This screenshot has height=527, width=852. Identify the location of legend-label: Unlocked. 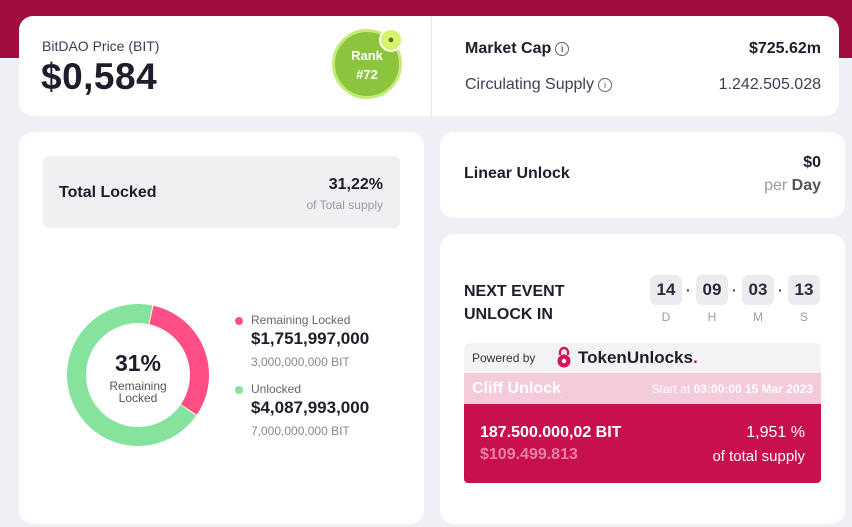
(276, 389).